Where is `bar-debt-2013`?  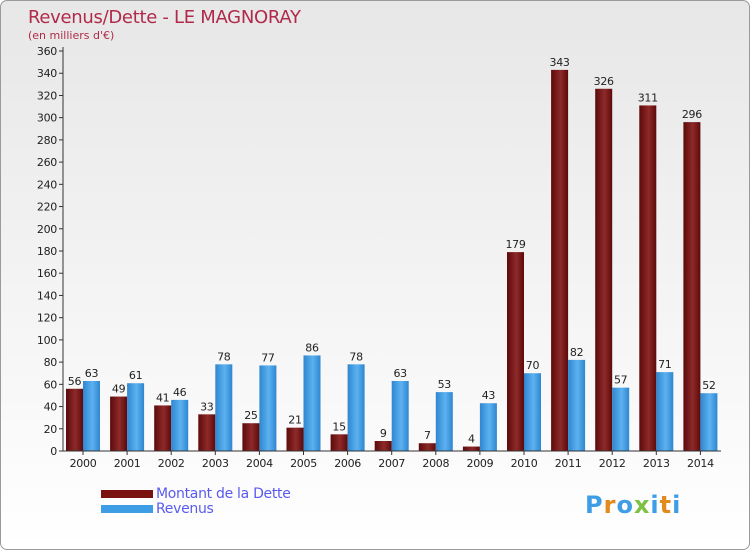
bar-debt-2013 is located at coordinates (648, 278).